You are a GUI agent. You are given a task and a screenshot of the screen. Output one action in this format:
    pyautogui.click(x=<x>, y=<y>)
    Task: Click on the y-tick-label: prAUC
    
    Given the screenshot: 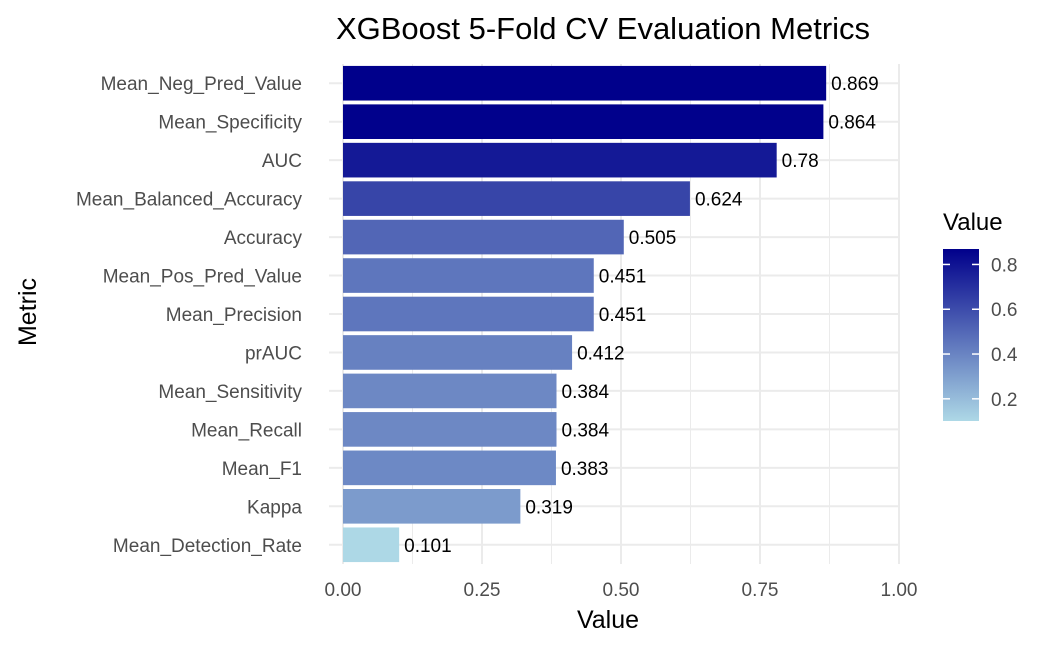 What is the action you would take?
    pyautogui.click(x=273, y=353)
    